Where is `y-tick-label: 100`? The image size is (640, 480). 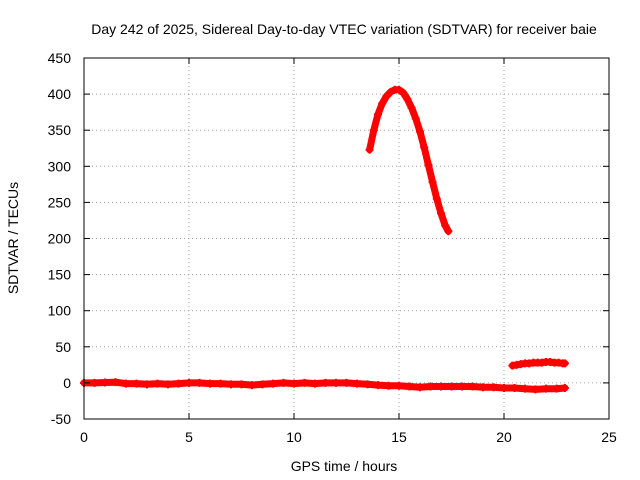 y-tick-label: 100 is located at coordinates (60, 311).